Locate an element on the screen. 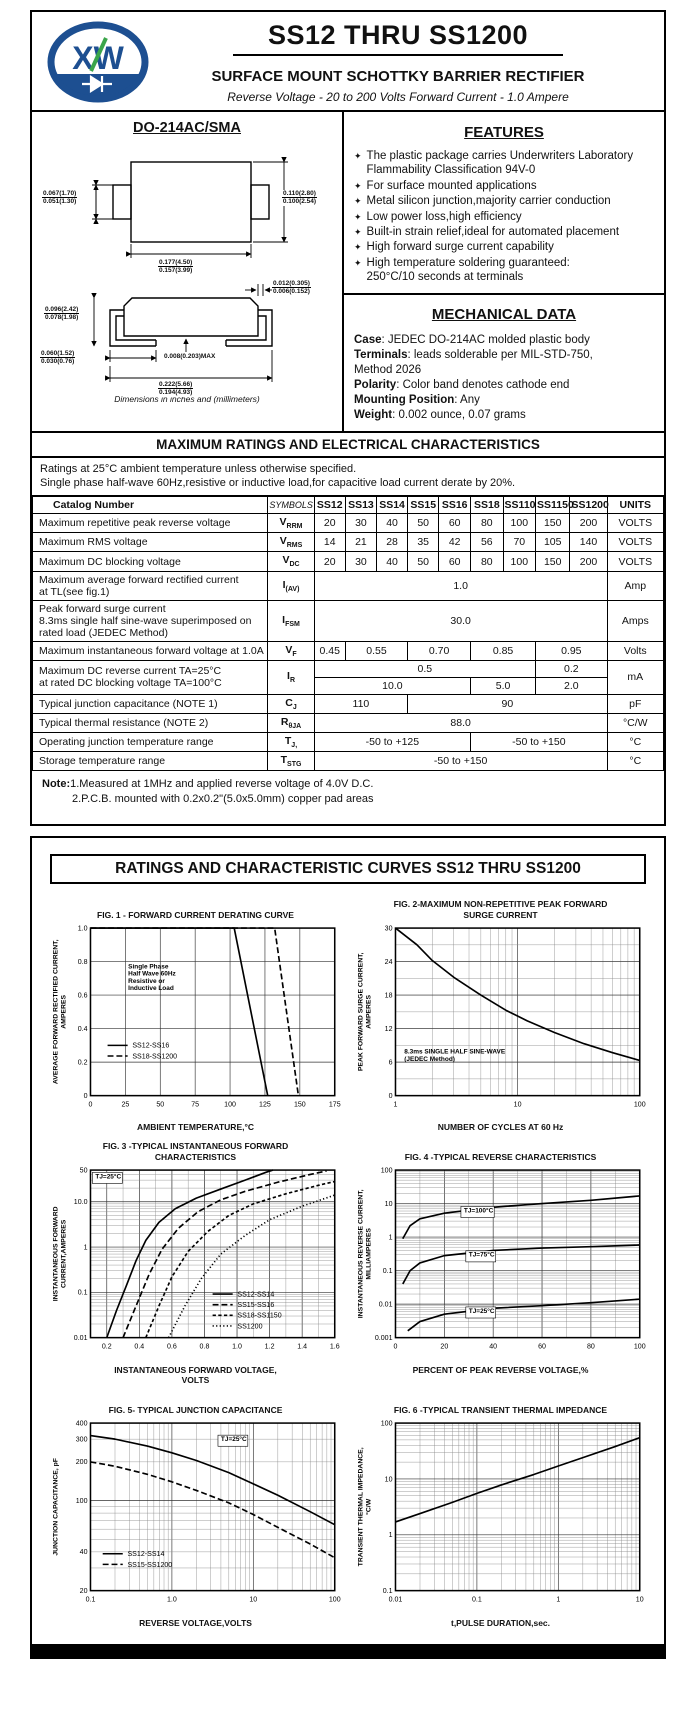  svg-text: °C/W is located at coordinates (369, 1506).